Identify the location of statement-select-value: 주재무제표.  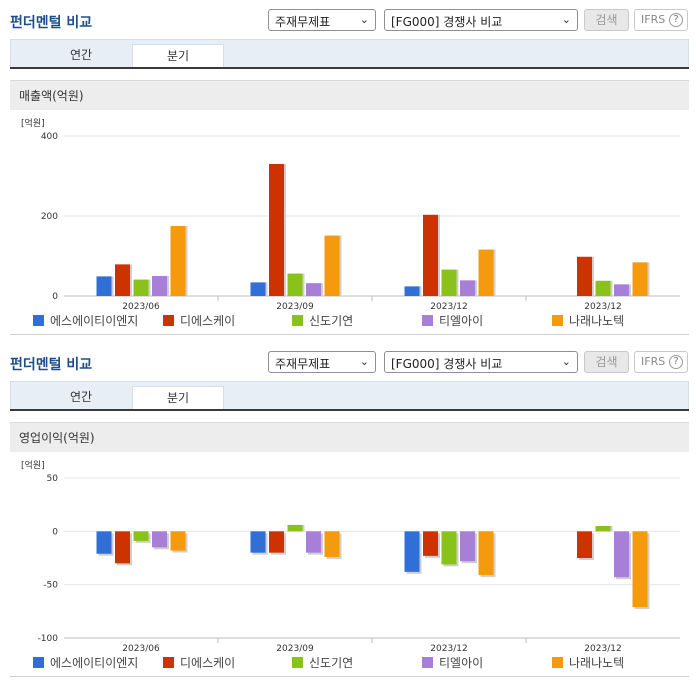
(303, 22).